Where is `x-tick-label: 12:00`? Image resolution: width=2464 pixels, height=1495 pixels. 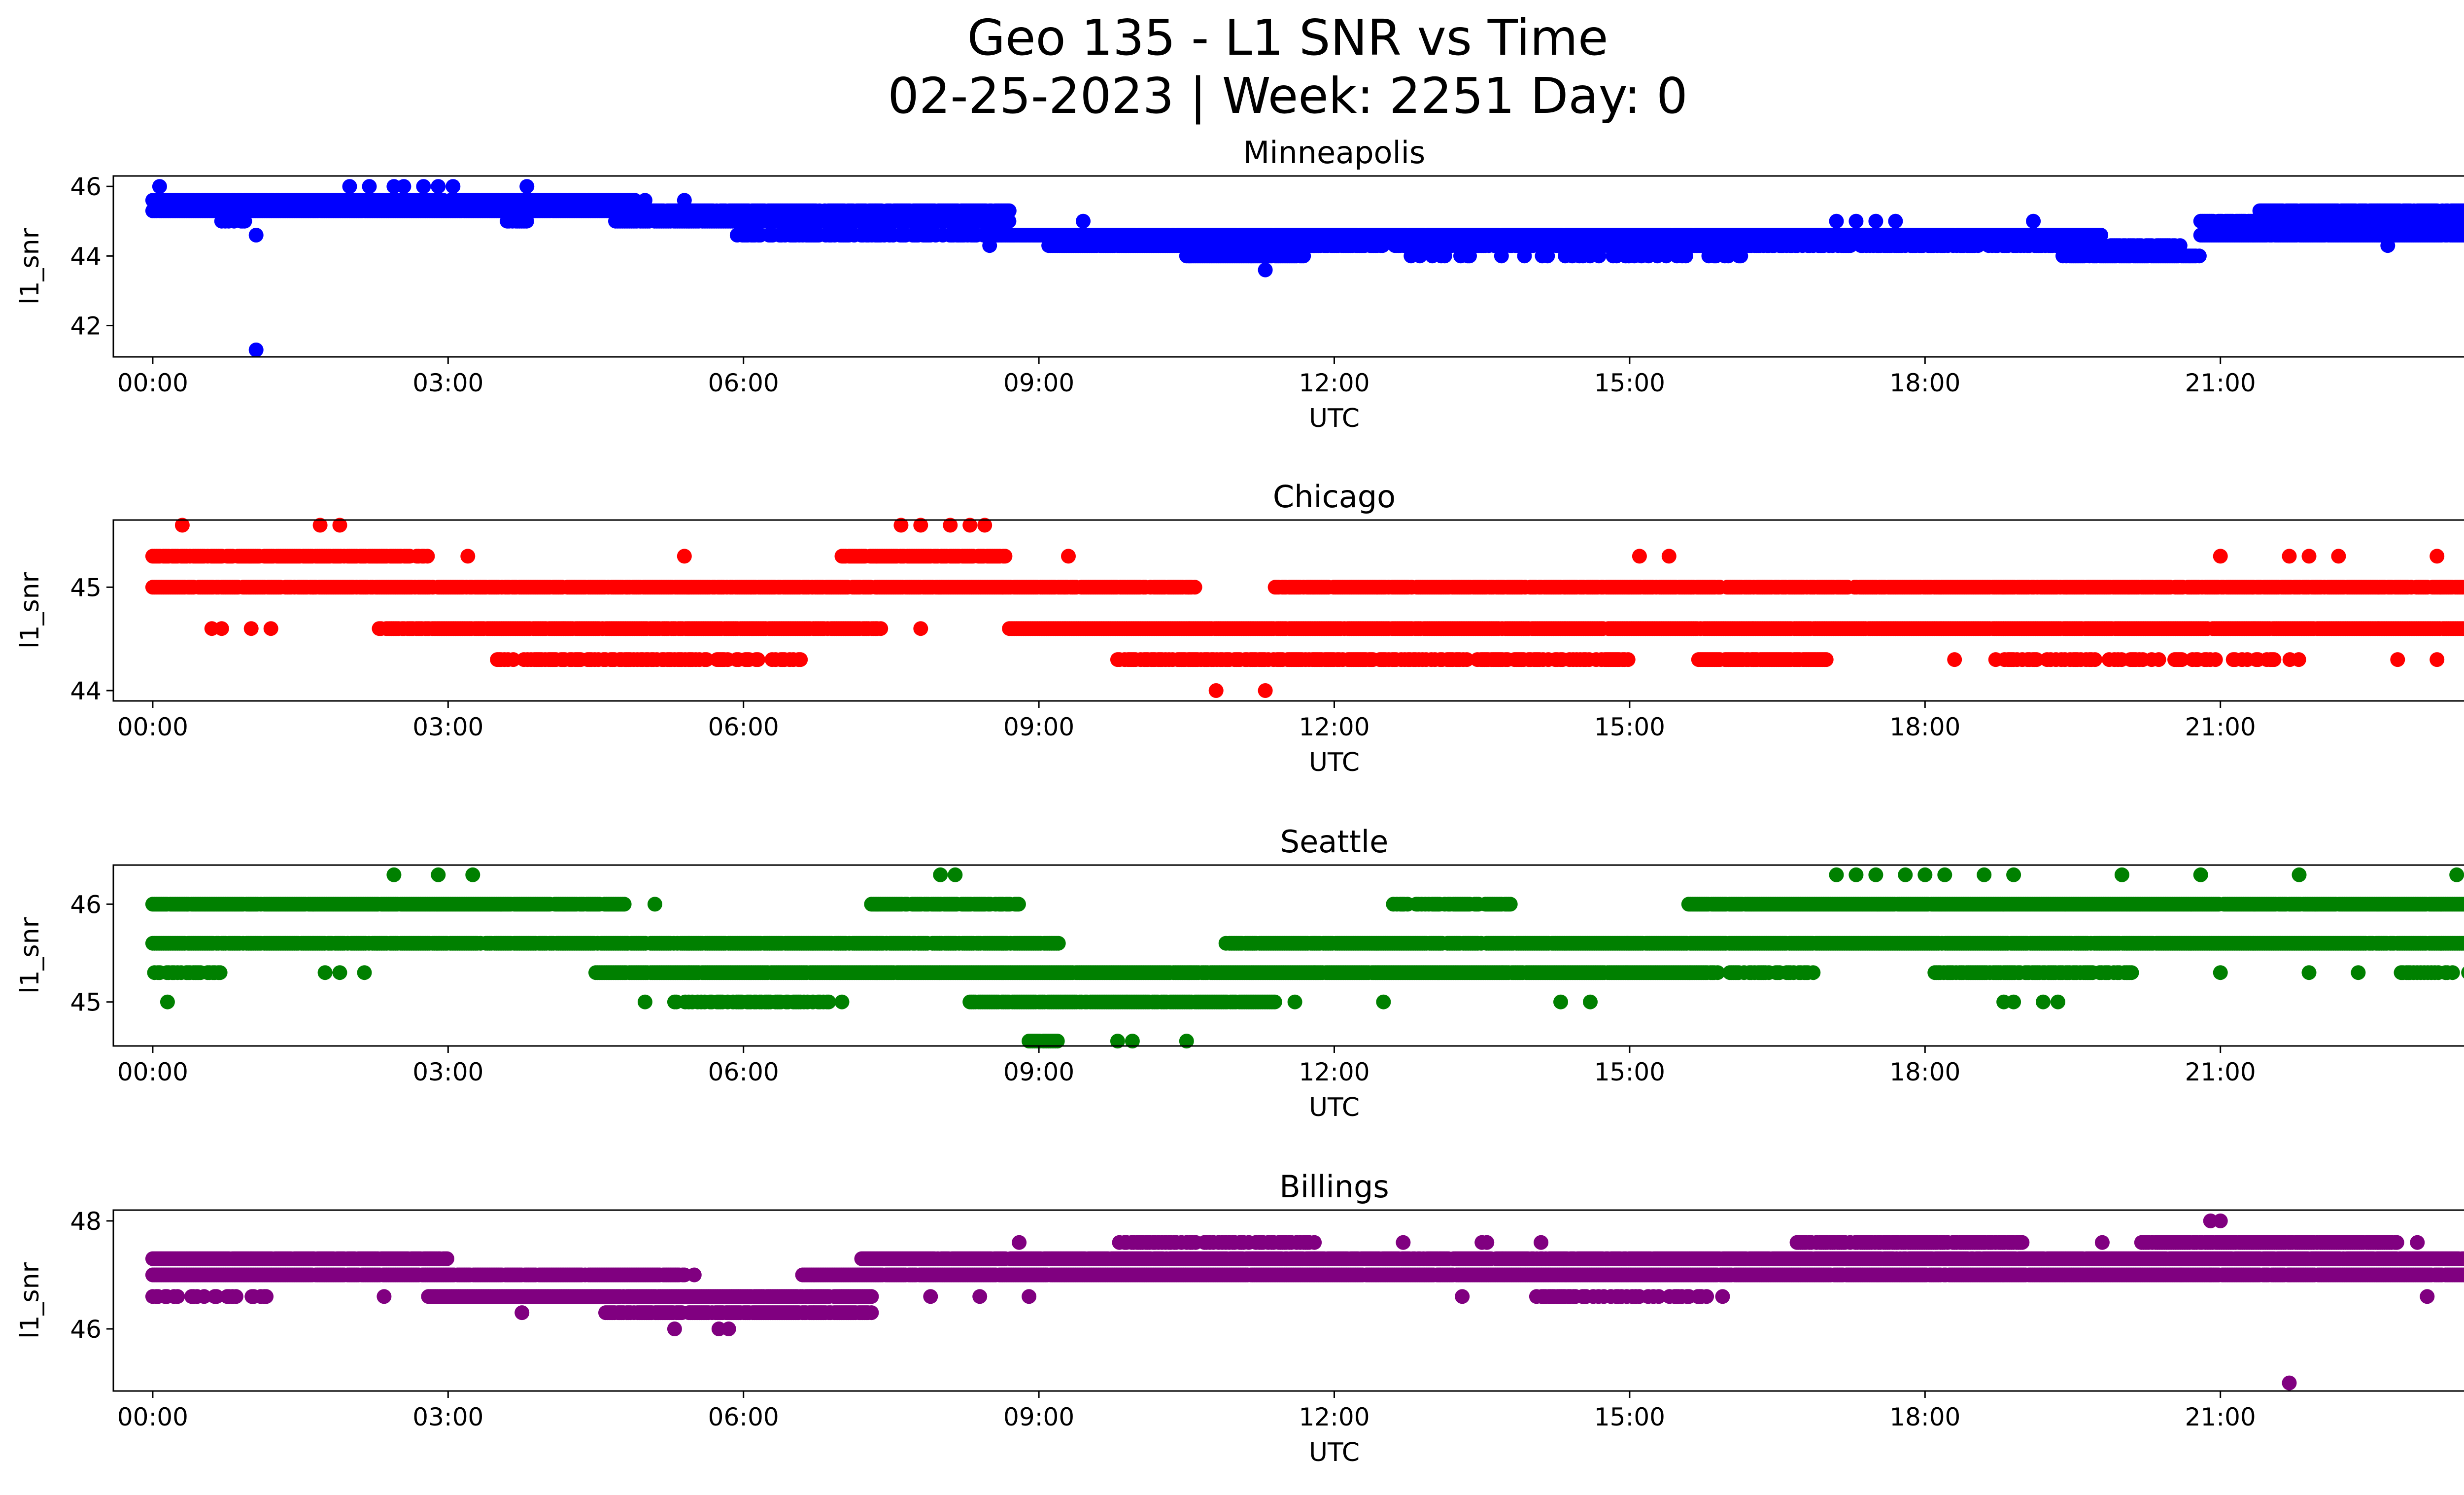 x-tick-label: 12:00 is located at coordinates (1334, 383).